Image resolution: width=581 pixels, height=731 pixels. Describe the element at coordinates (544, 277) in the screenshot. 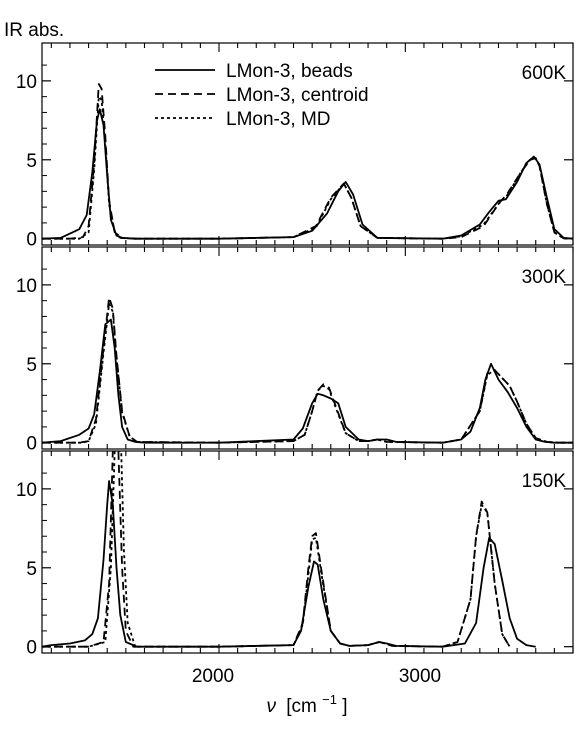

I see `temperature-label: 300K` at that location.